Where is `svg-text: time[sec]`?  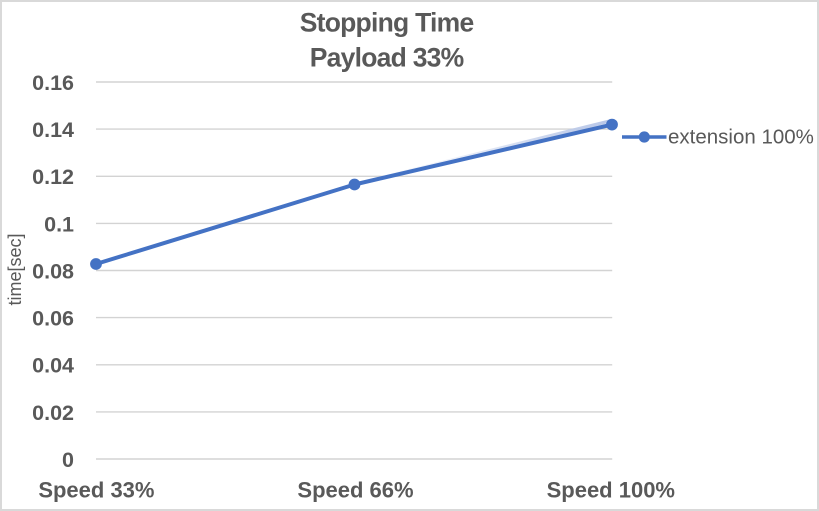
svg-text: time[sec] is located at coordinates (15, 269).